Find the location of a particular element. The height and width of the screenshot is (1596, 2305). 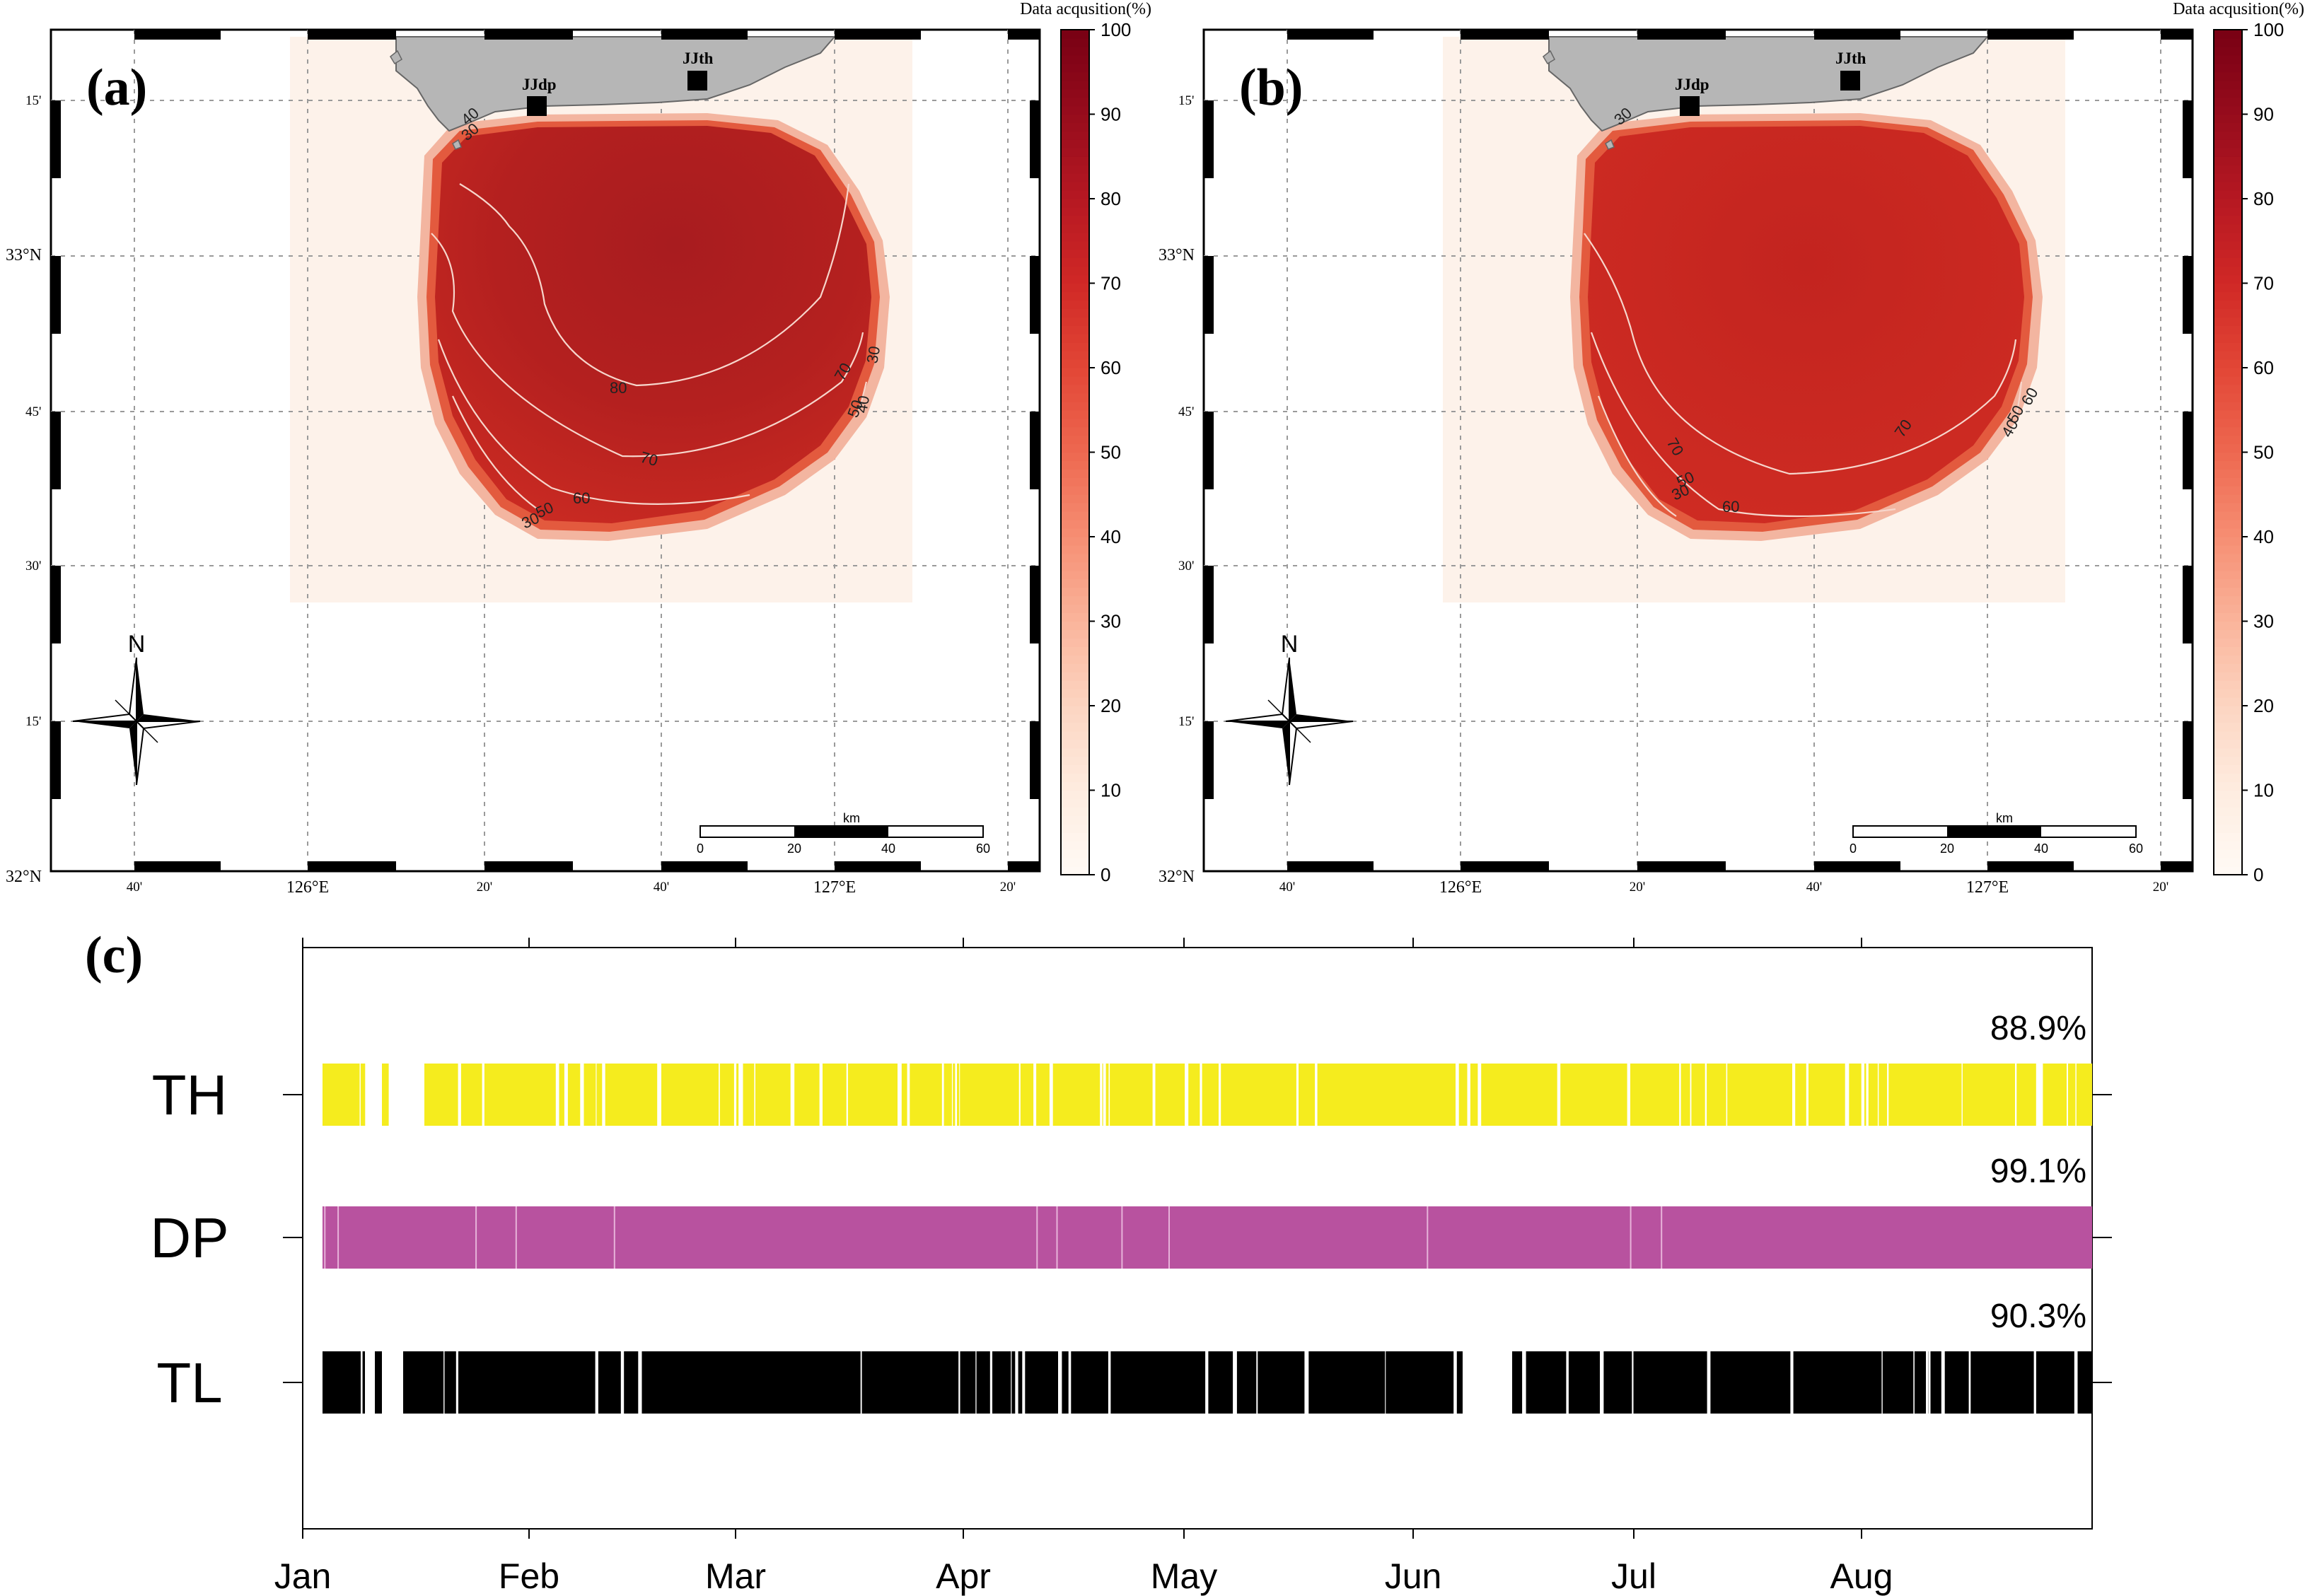

lon-tick-label: 40' is located at coordinates (134, 887).